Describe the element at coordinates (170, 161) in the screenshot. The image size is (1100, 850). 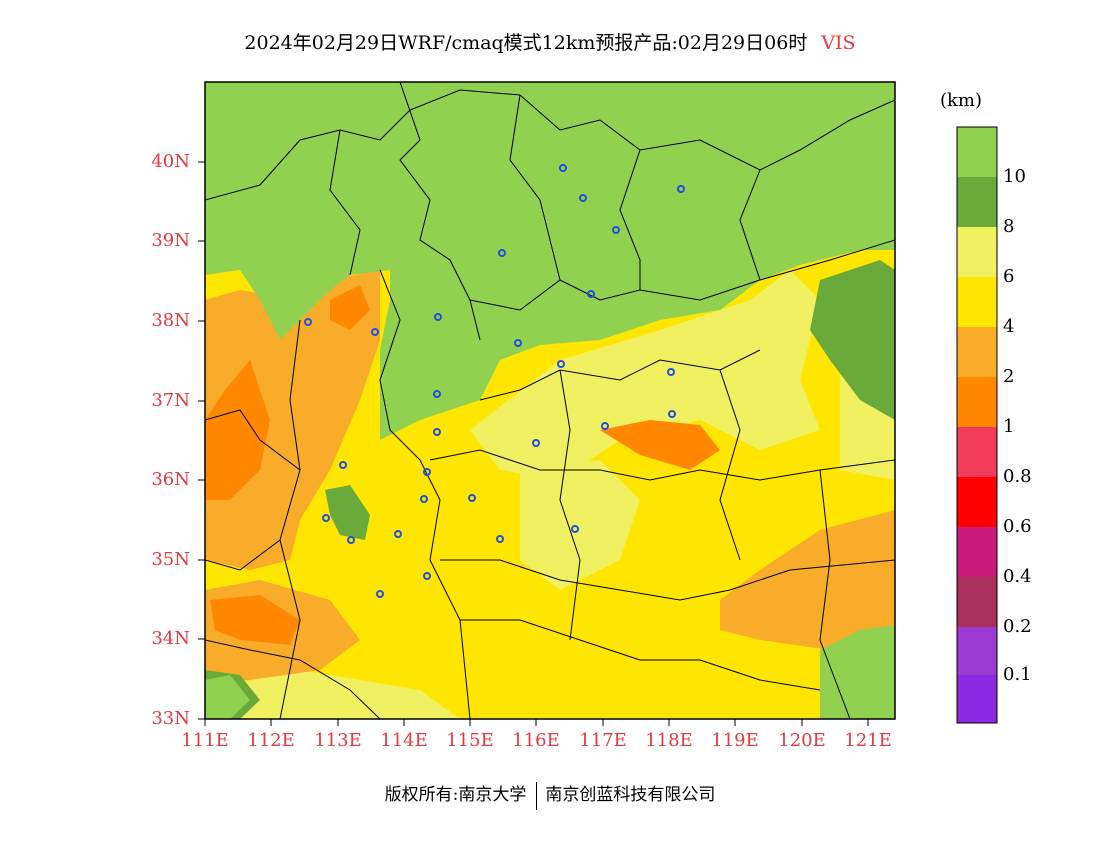
I see `lat-label-40n: 40N` at that location.